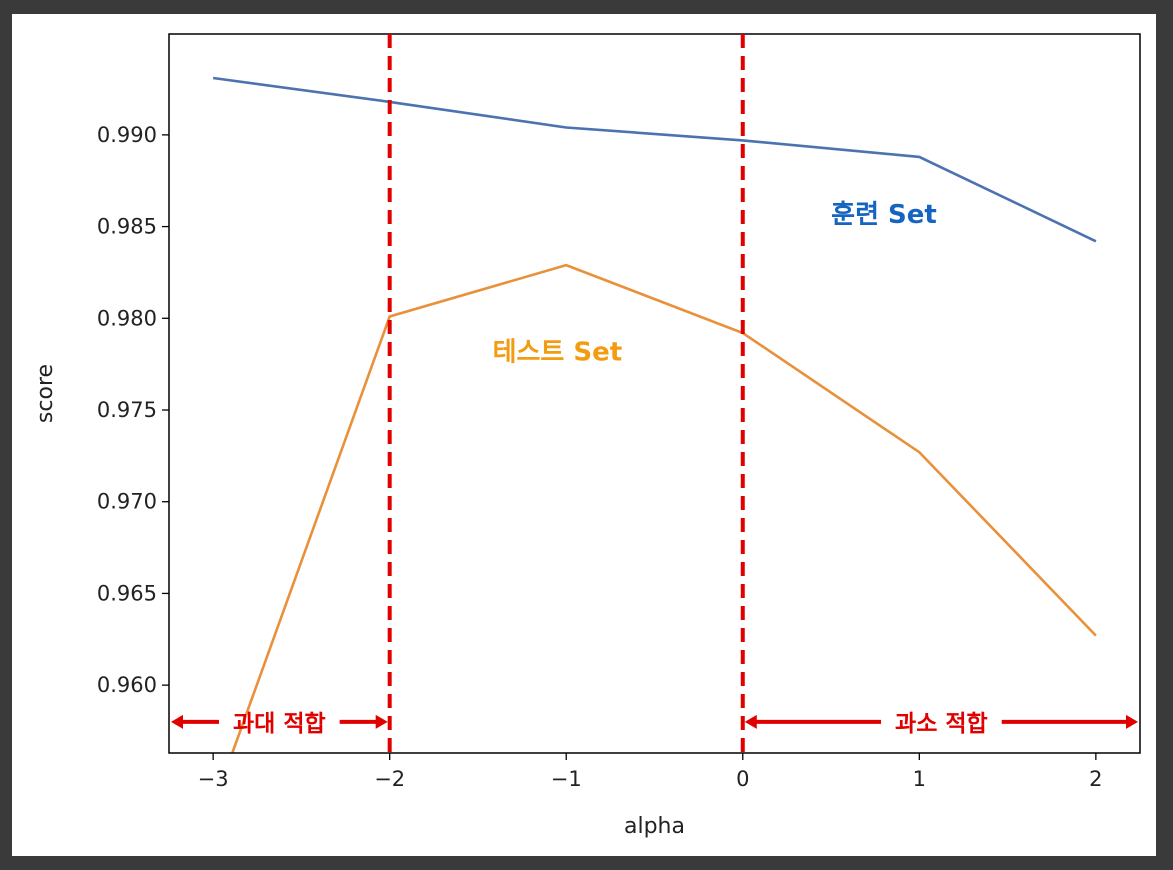 The image size is (1173, 870). What do you see at coordinates (127, 227) in the screenshot?
I see `y-tick-label: 0.985` at bounding box center [127, 227].